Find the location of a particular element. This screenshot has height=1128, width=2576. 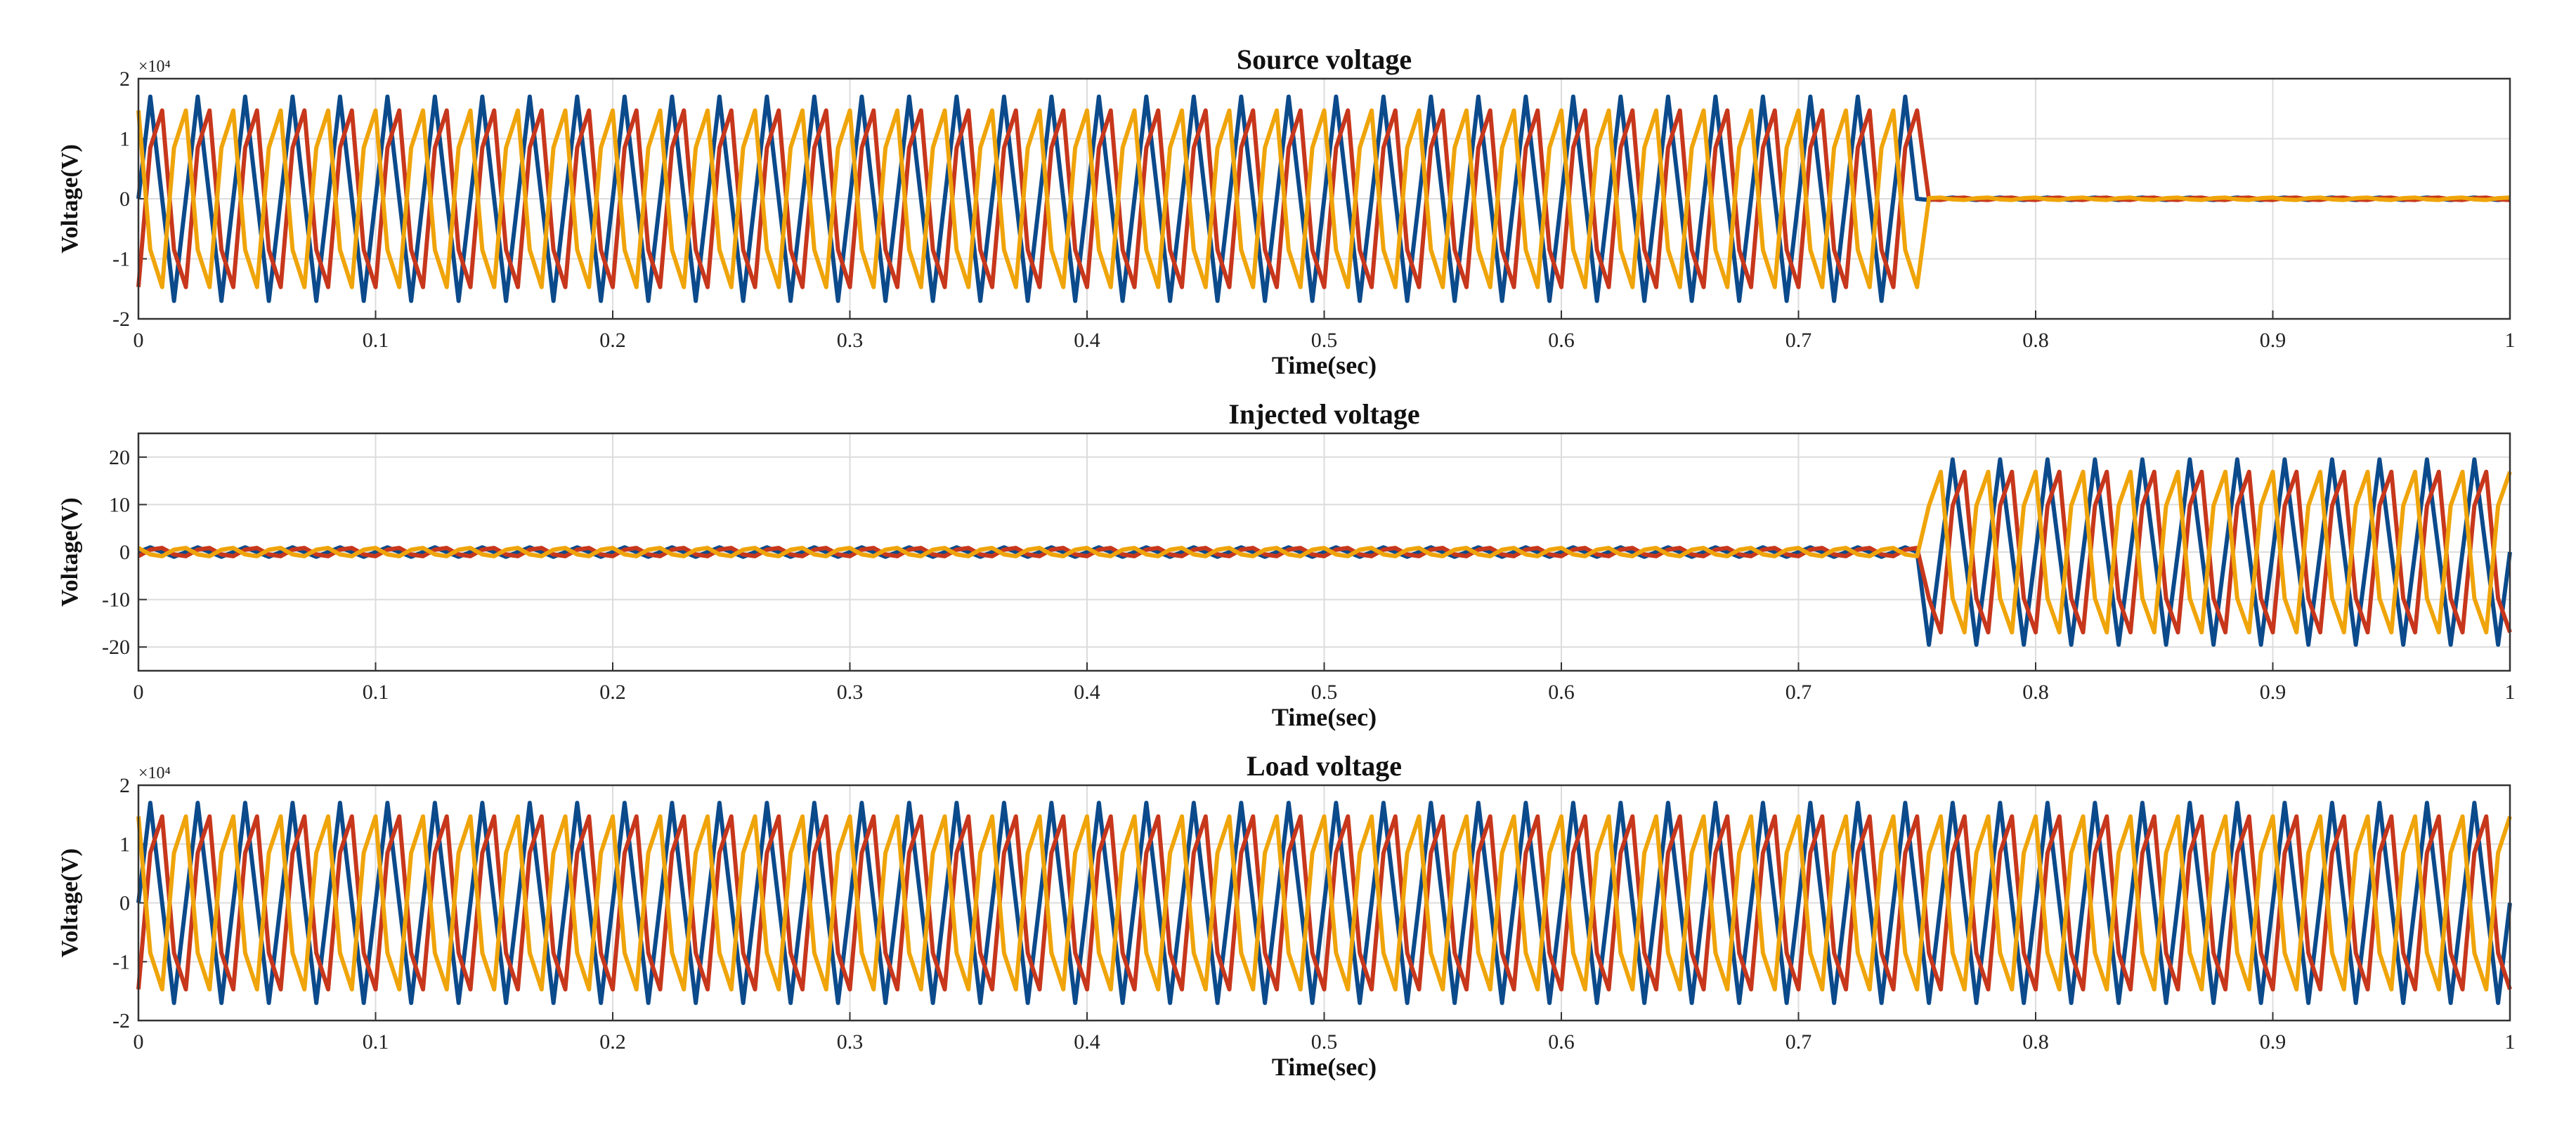

y-tick-label: -10 is located at coordinates (116, 600).